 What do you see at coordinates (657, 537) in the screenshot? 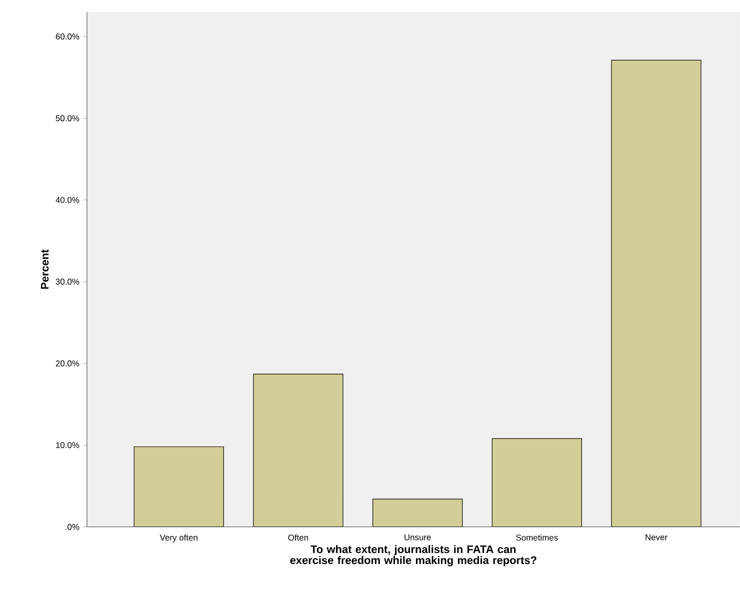
I see `x-tick-label: Never` at bounding box center [657, 537].